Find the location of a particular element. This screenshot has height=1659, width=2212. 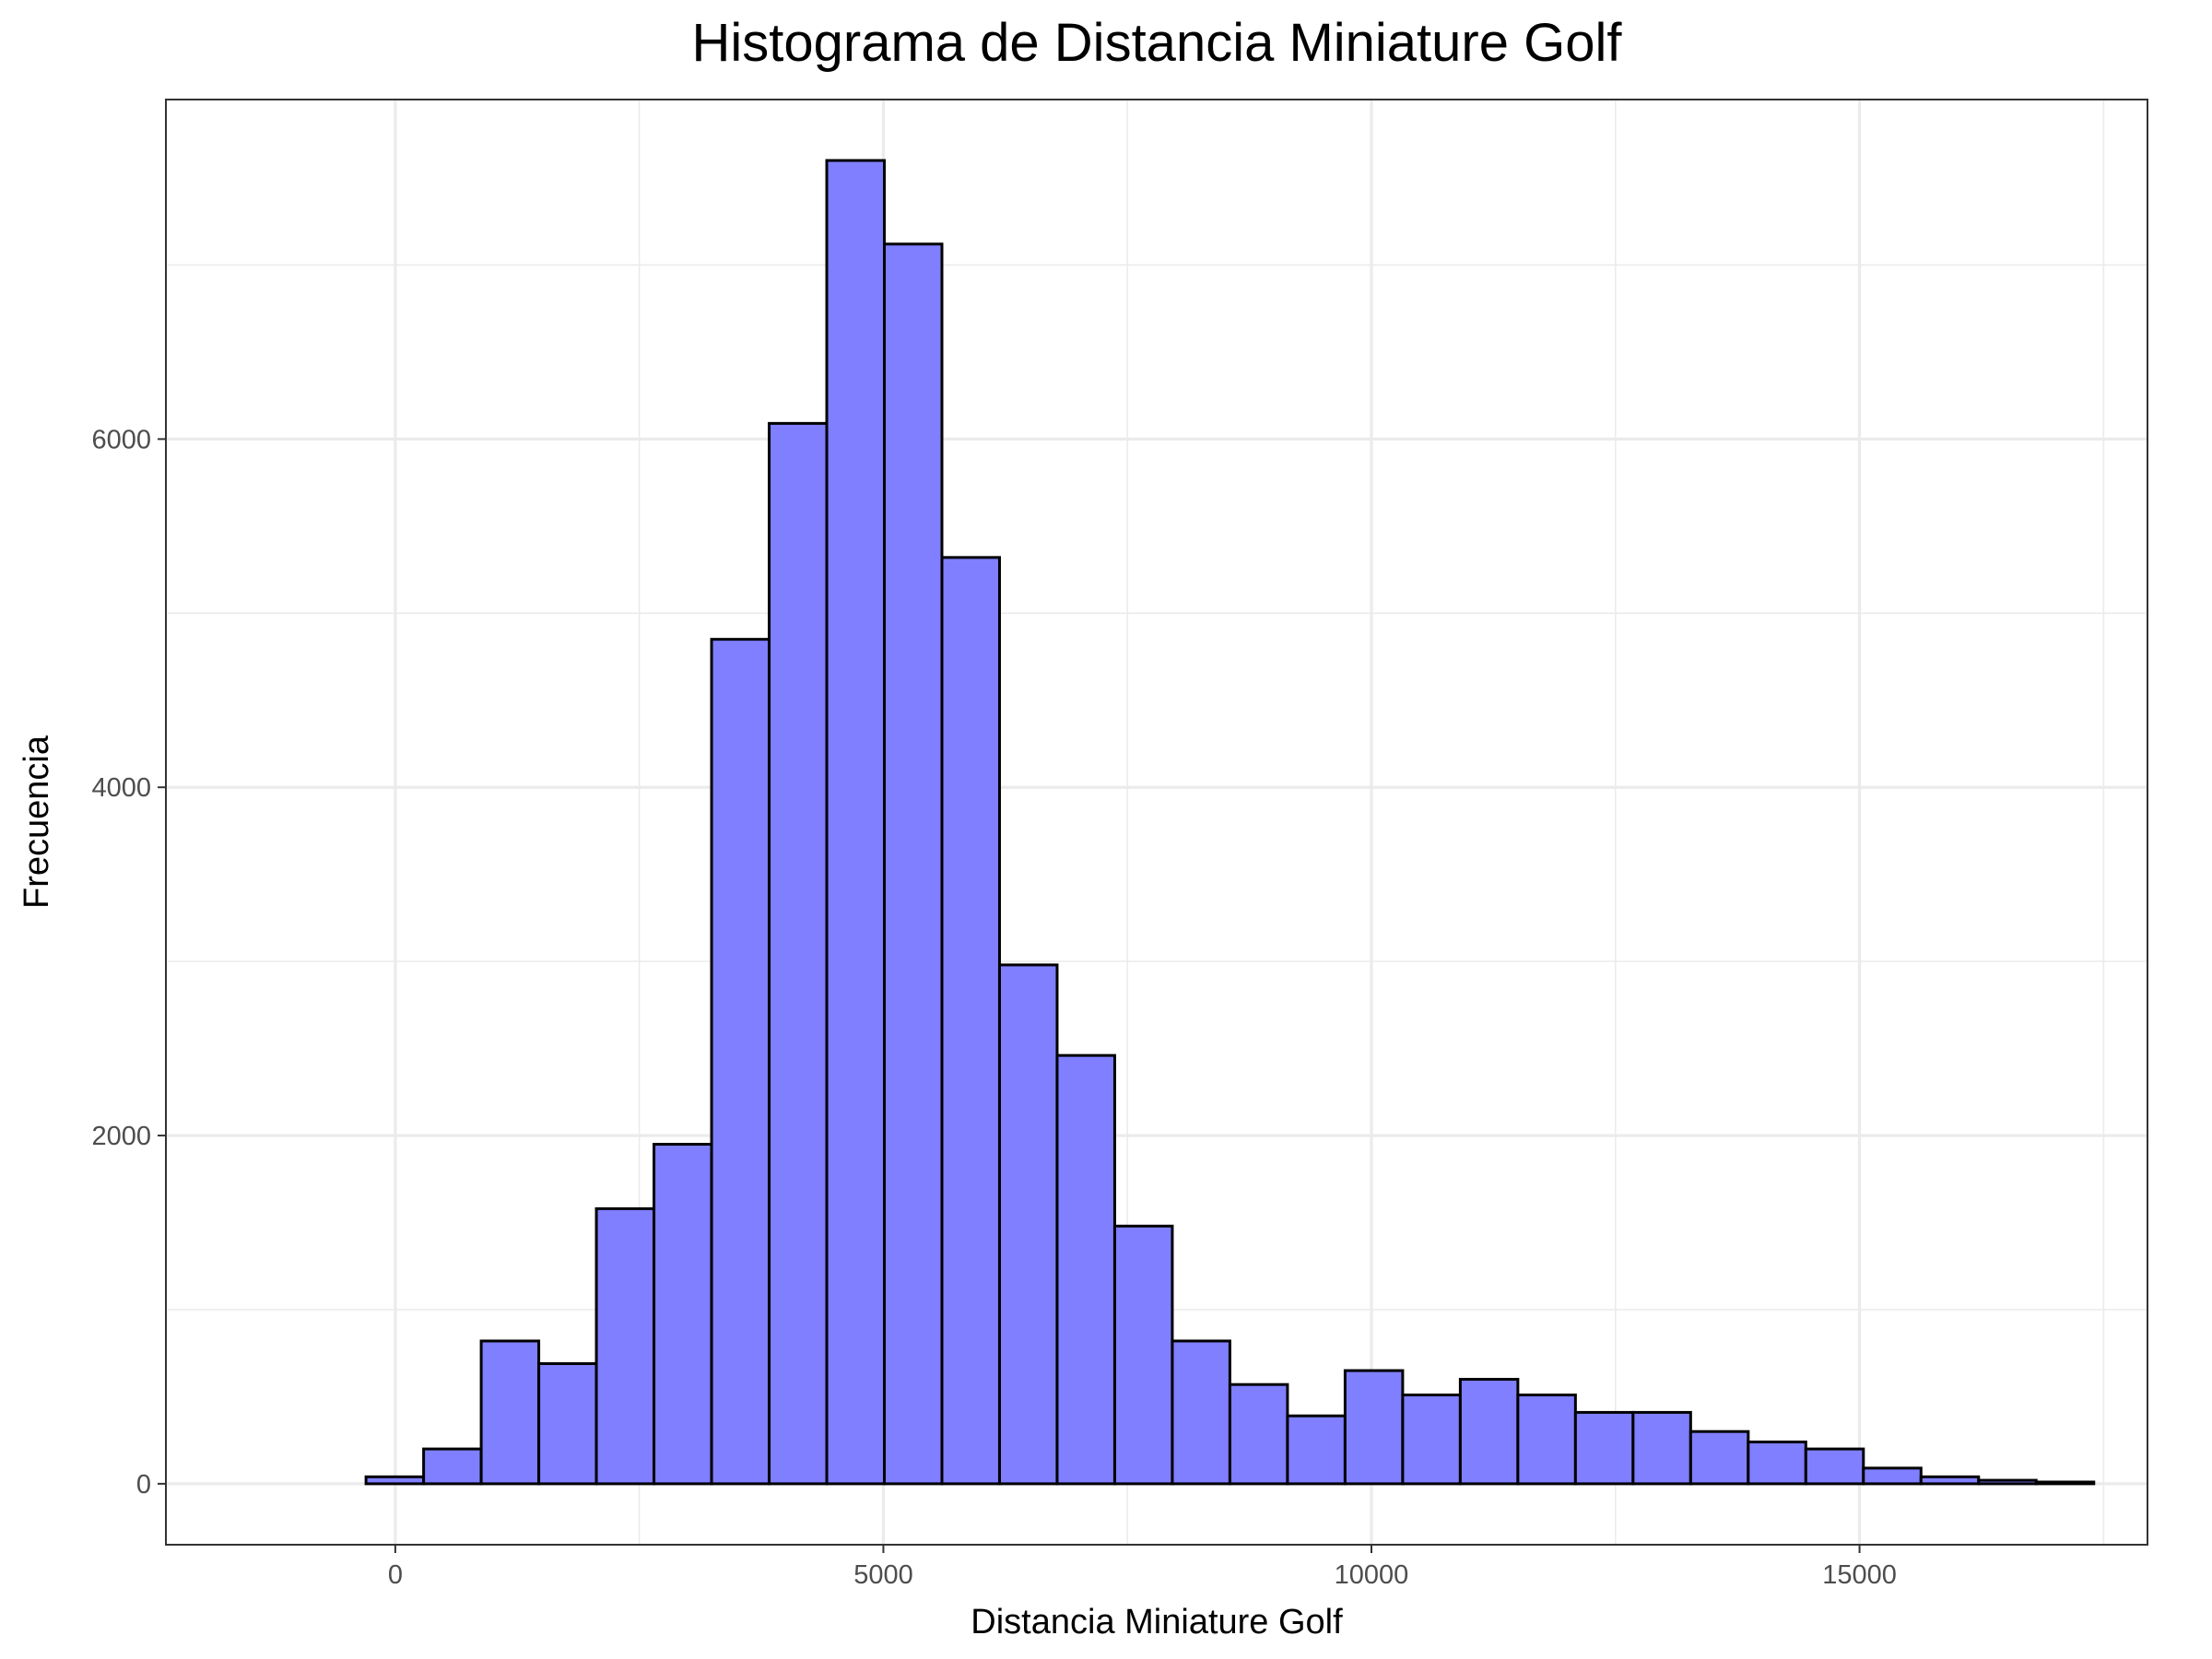

y-tick-label: 6000 is located at coordinates (121, 439).